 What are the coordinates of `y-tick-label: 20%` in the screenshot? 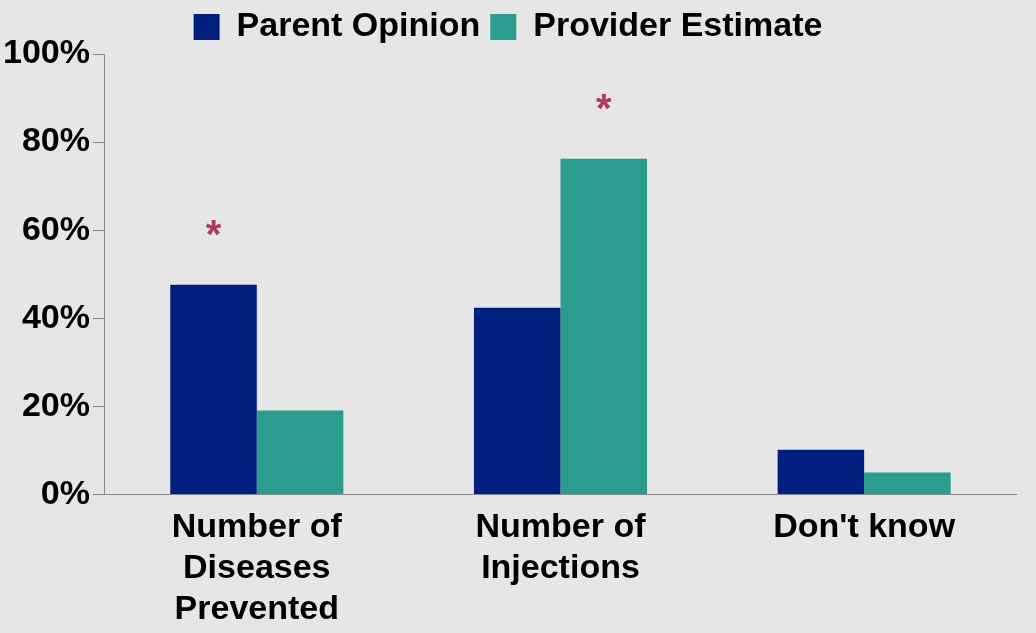 It's located at (55, 403).